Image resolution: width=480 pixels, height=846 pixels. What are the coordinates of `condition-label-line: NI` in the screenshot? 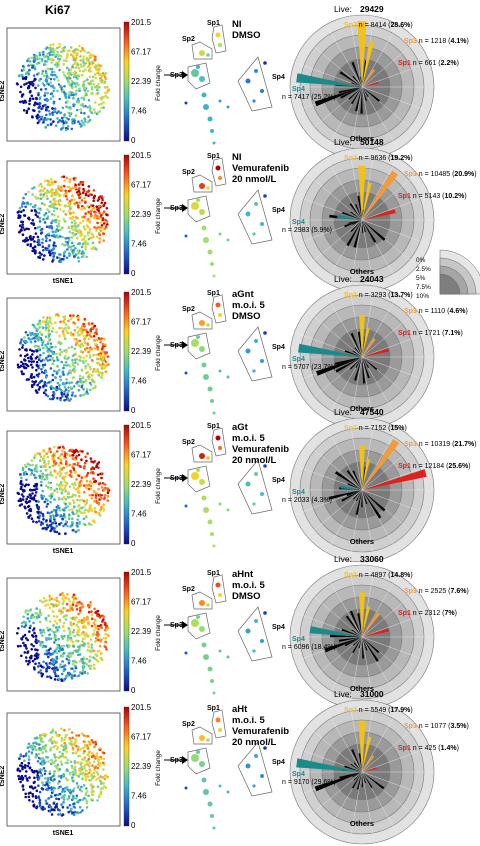 It's located at (237, 24).